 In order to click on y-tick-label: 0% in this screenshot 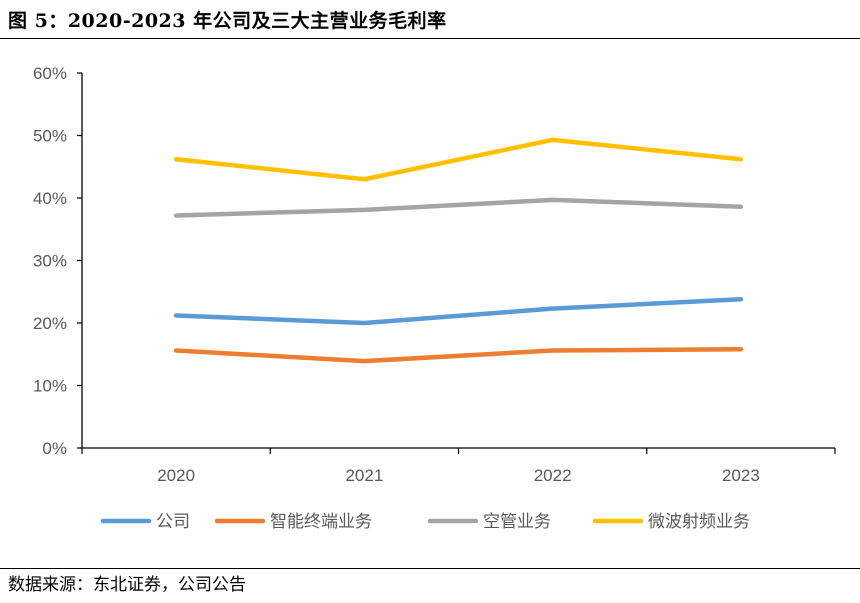, I will do `click(54, 448)`.